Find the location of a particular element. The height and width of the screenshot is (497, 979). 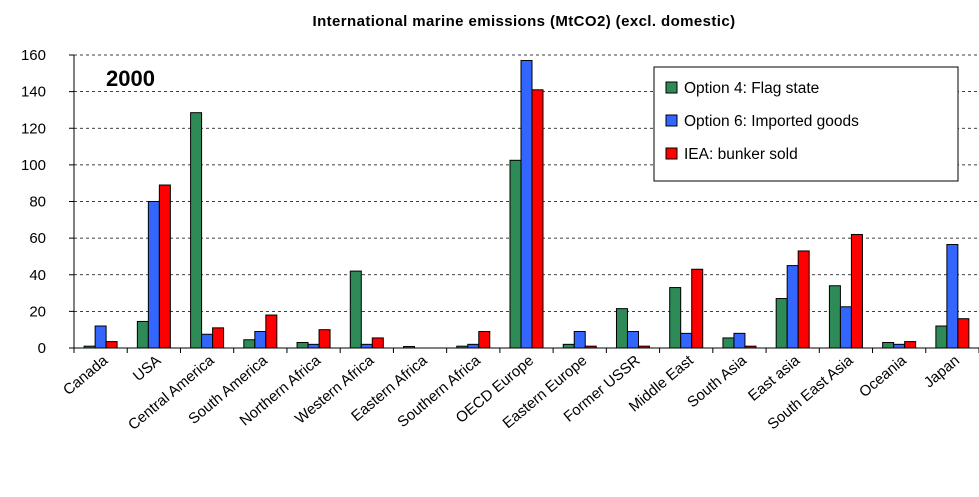

x-tick-label: USA is located at coordinates (147, 368).